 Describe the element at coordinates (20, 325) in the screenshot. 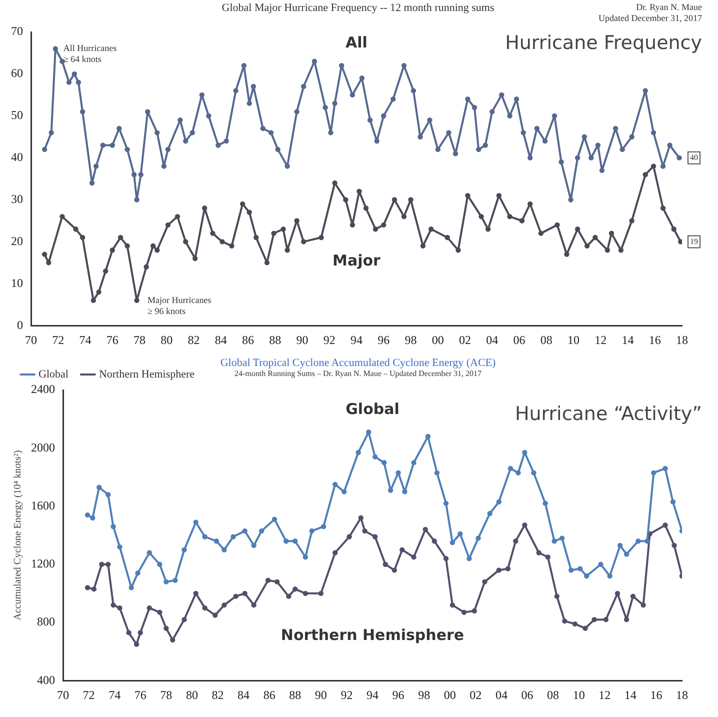

I see `y-tick-label: 0` at that location.